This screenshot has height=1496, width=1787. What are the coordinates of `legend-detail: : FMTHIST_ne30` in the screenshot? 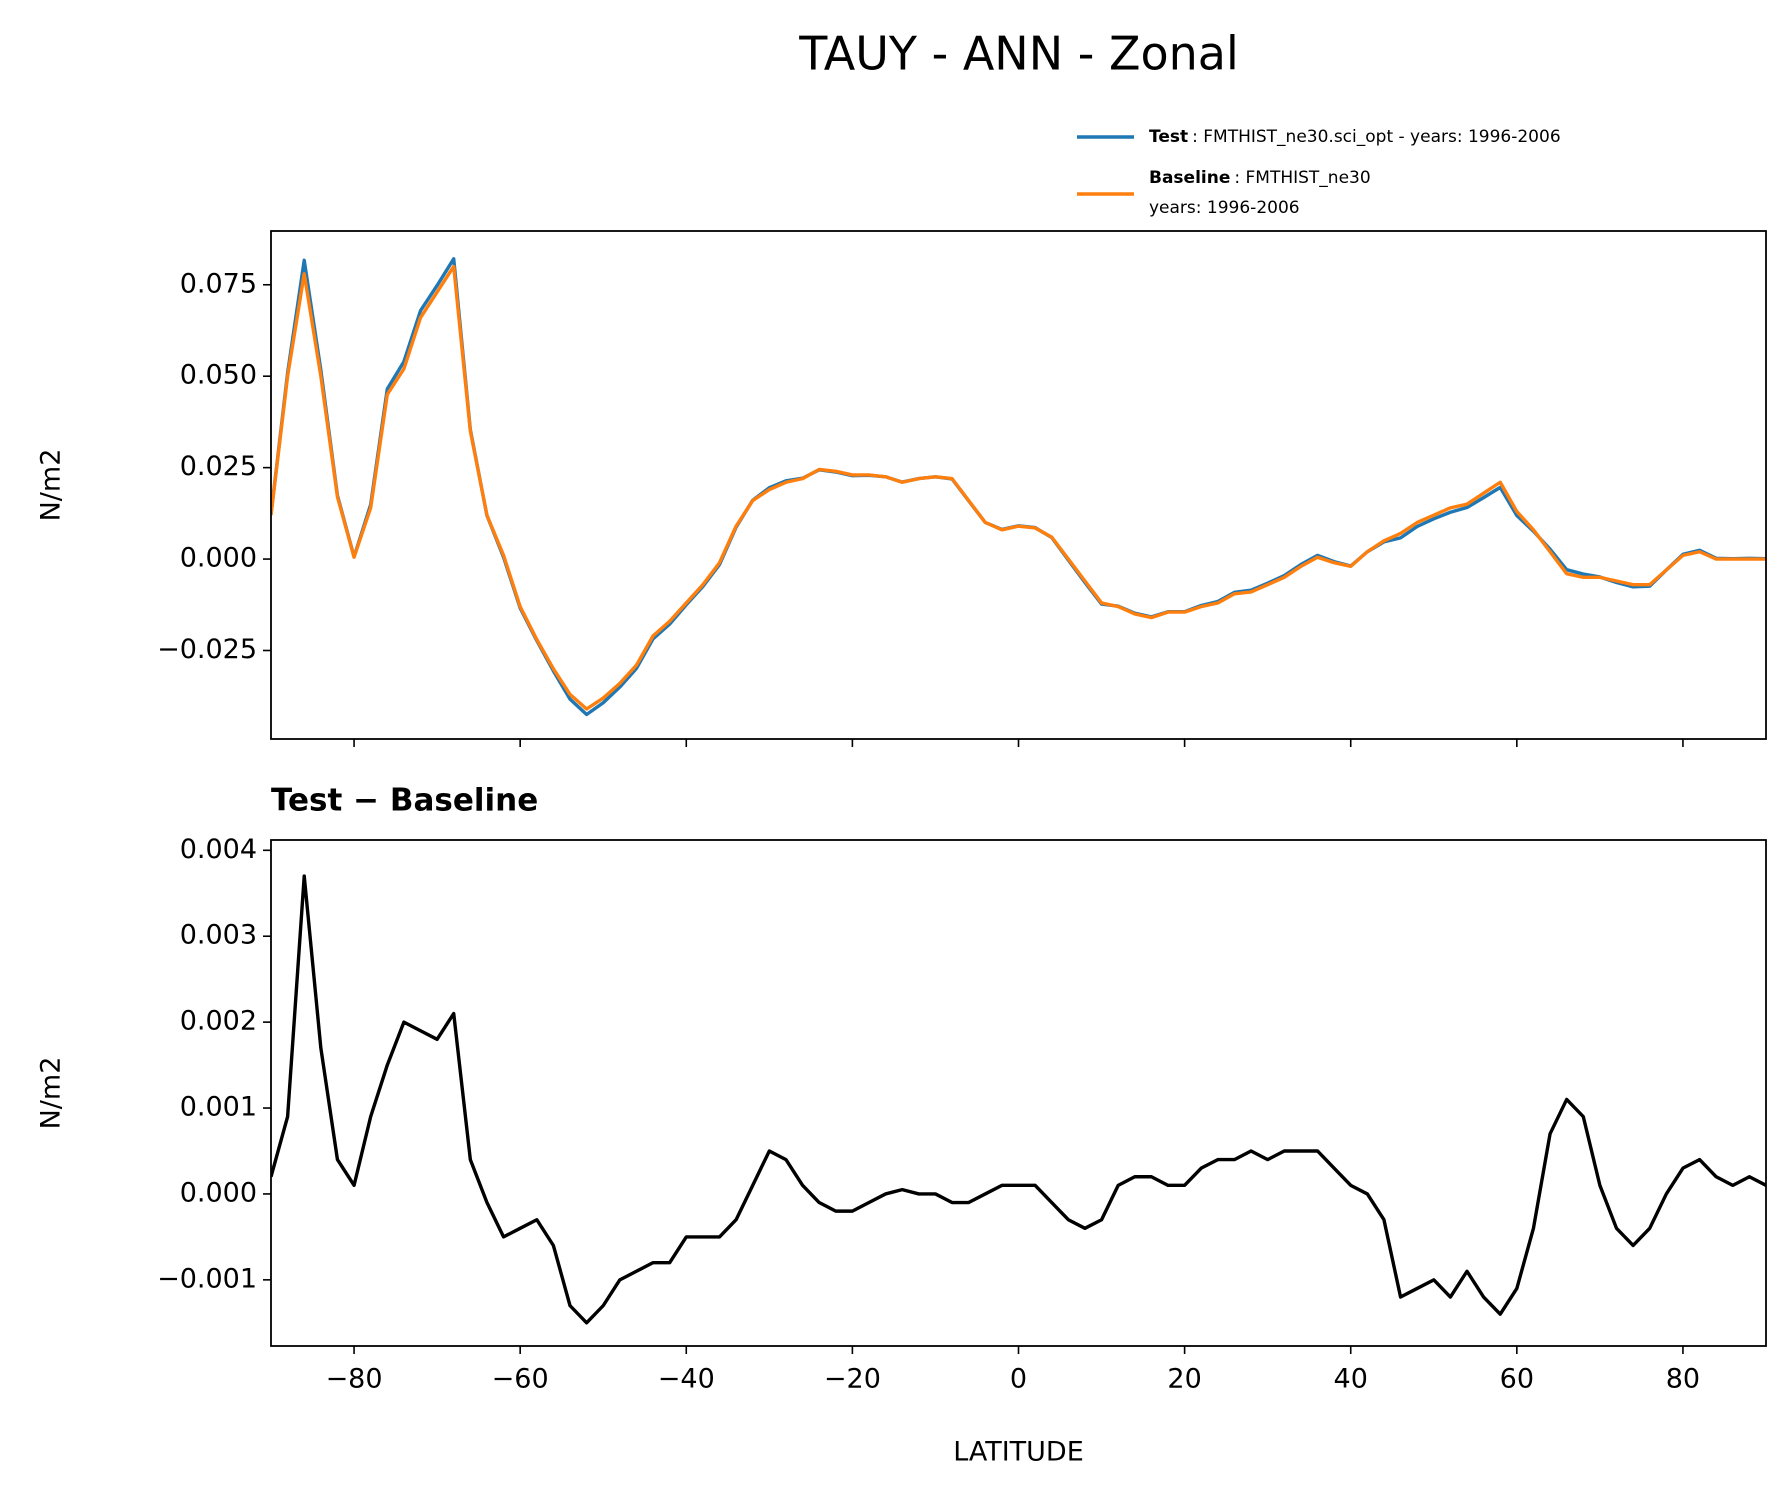 It's located at (1302, 178).